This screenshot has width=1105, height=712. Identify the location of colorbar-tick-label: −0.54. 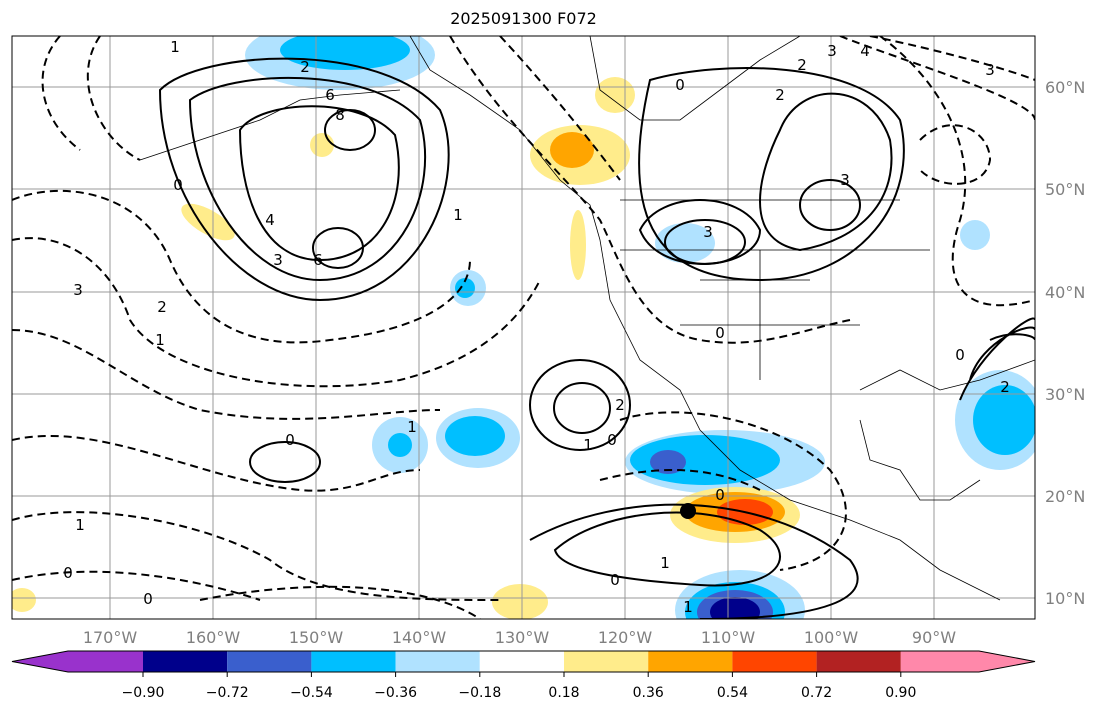
(311, 693).